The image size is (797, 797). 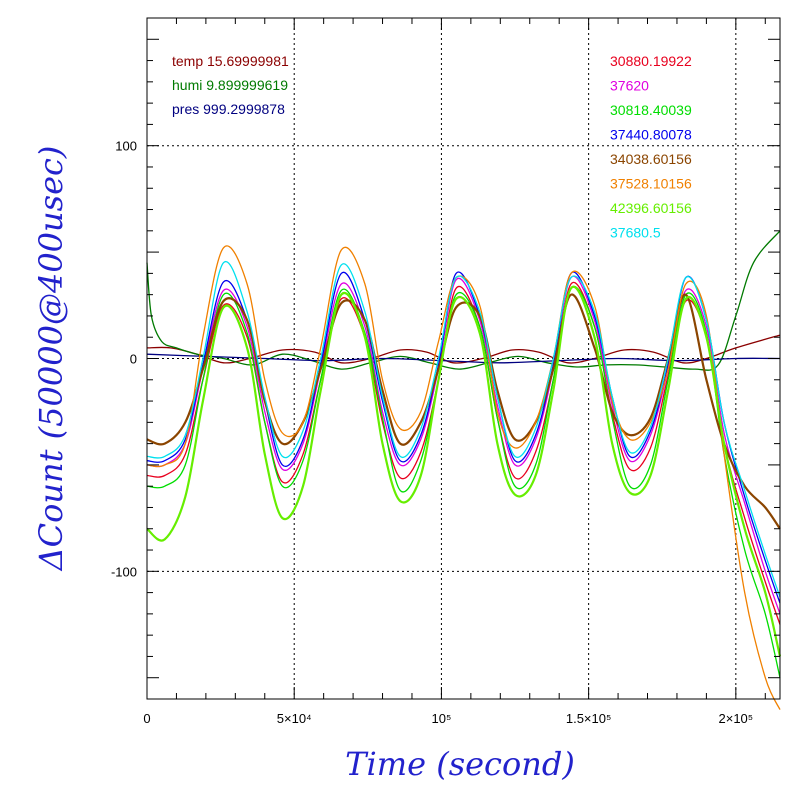 What do you see at coordinates (124, 571) in the screenshot?
I see `y-tick-label: -100` at bounding box center [124, 571].